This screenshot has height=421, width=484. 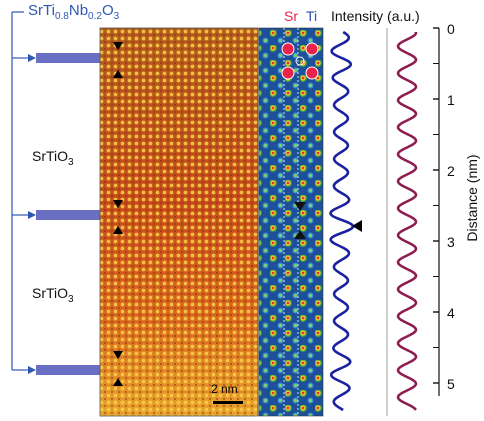 What do you see at coordinates (74, 12) in the screenshot?
I see `composition-label: SrTi0.8Nb0.2O3` at bounding box center [74, 12].